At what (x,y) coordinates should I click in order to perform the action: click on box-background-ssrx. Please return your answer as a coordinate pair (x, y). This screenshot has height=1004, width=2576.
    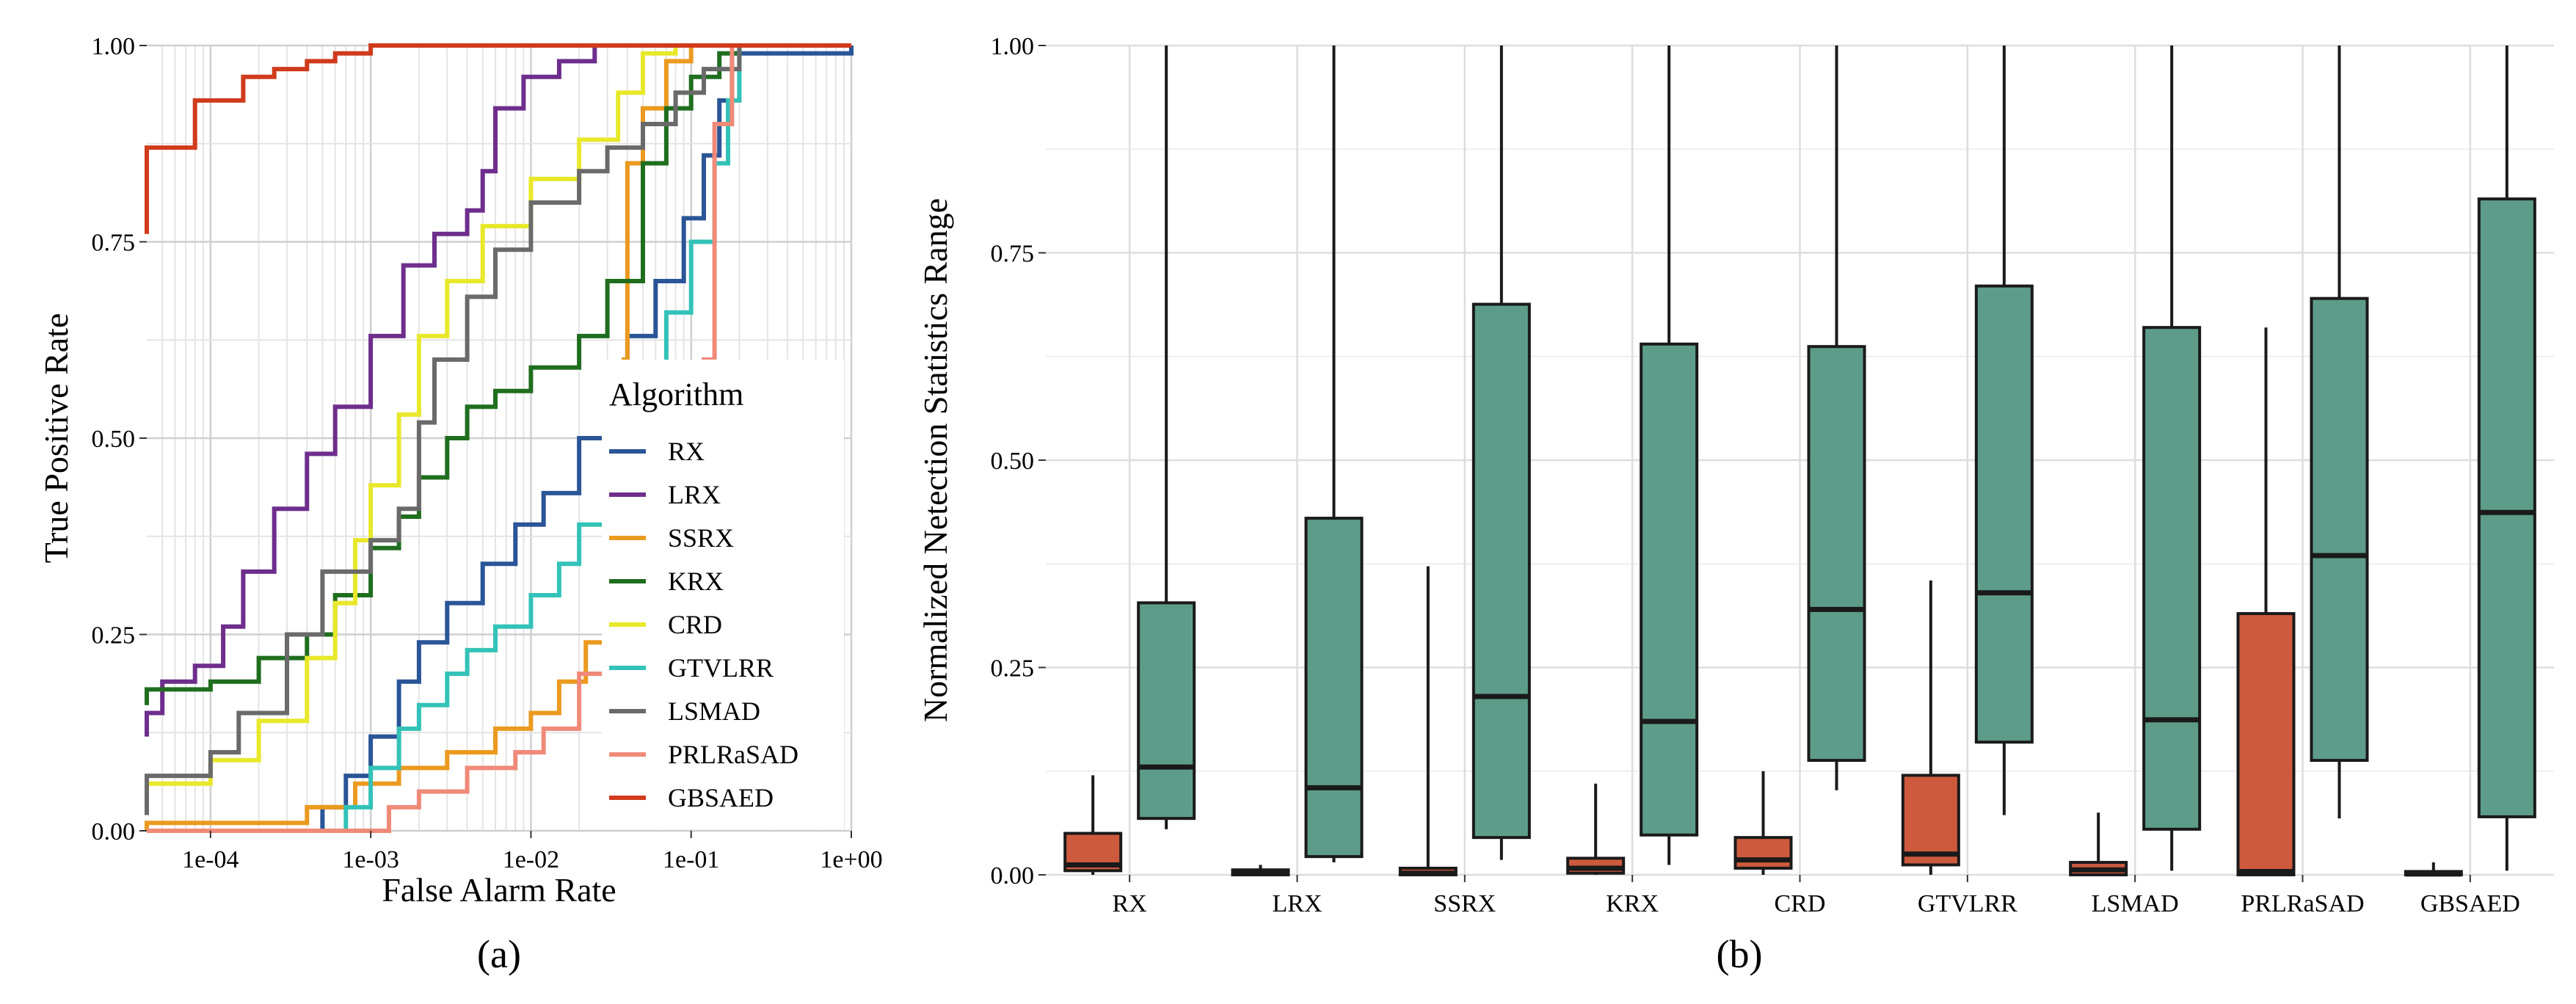
    Looking at the image, I should click on (1501, 453).